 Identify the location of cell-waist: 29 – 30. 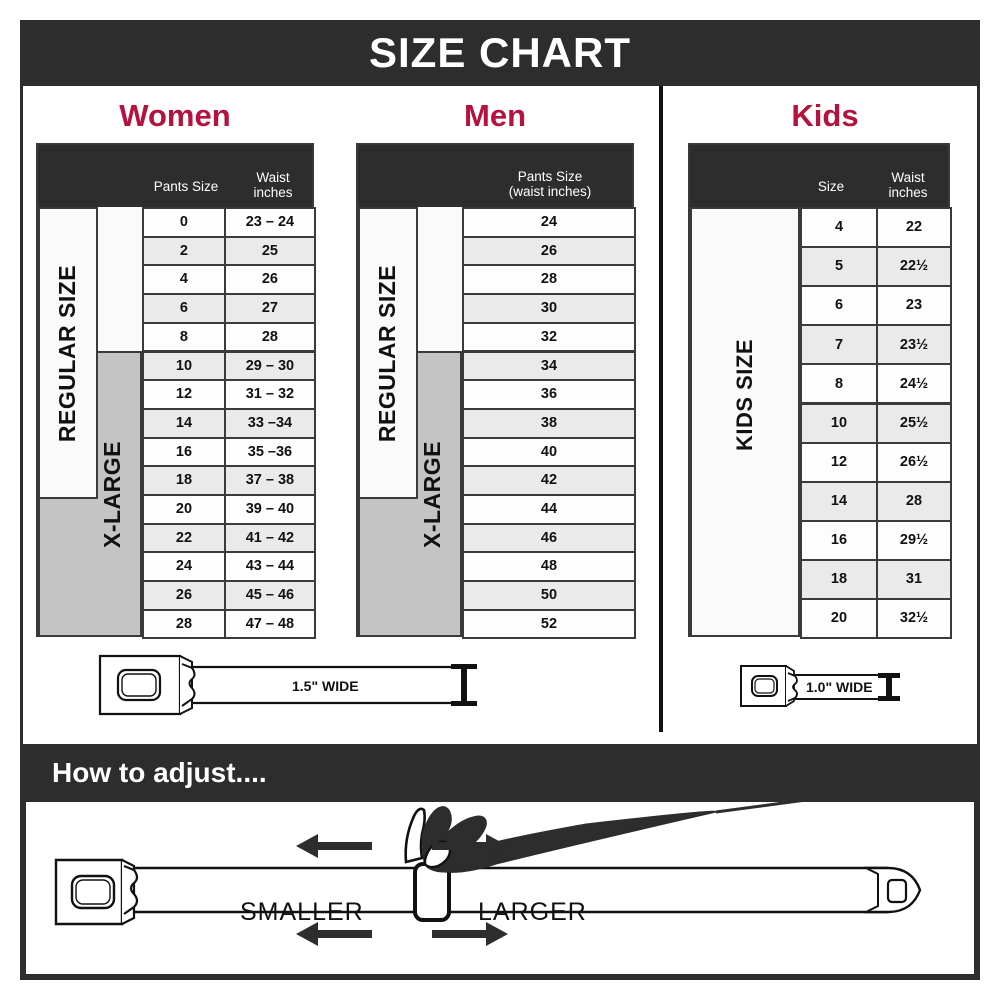
(268, 366).